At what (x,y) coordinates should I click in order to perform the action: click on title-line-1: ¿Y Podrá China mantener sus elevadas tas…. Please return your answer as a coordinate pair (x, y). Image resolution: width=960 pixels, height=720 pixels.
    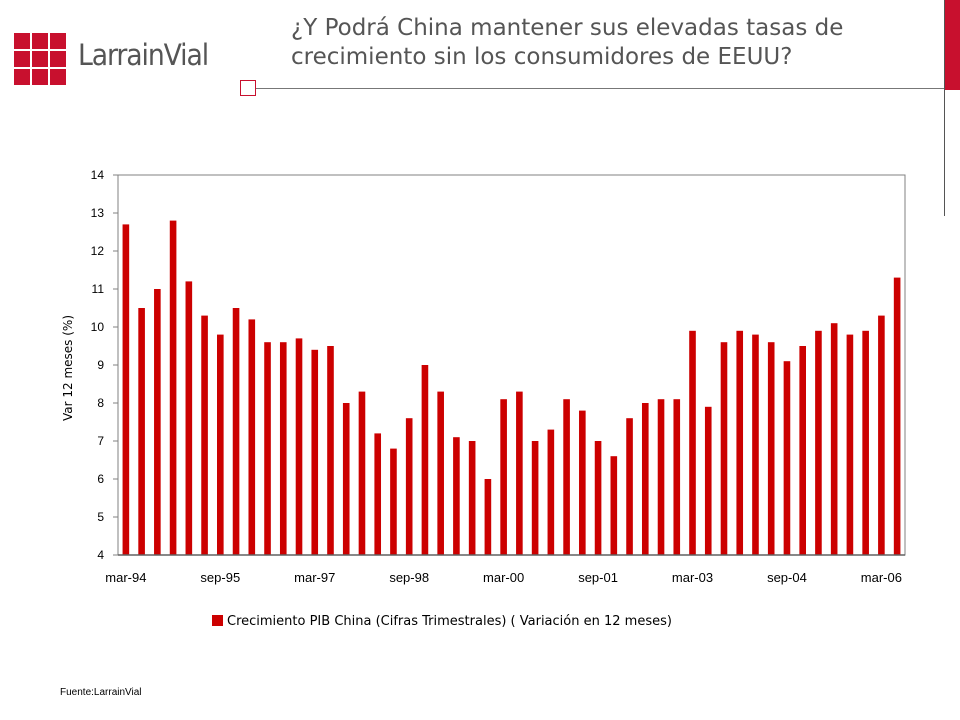
    Looking at the image, I should click on (567, 28).